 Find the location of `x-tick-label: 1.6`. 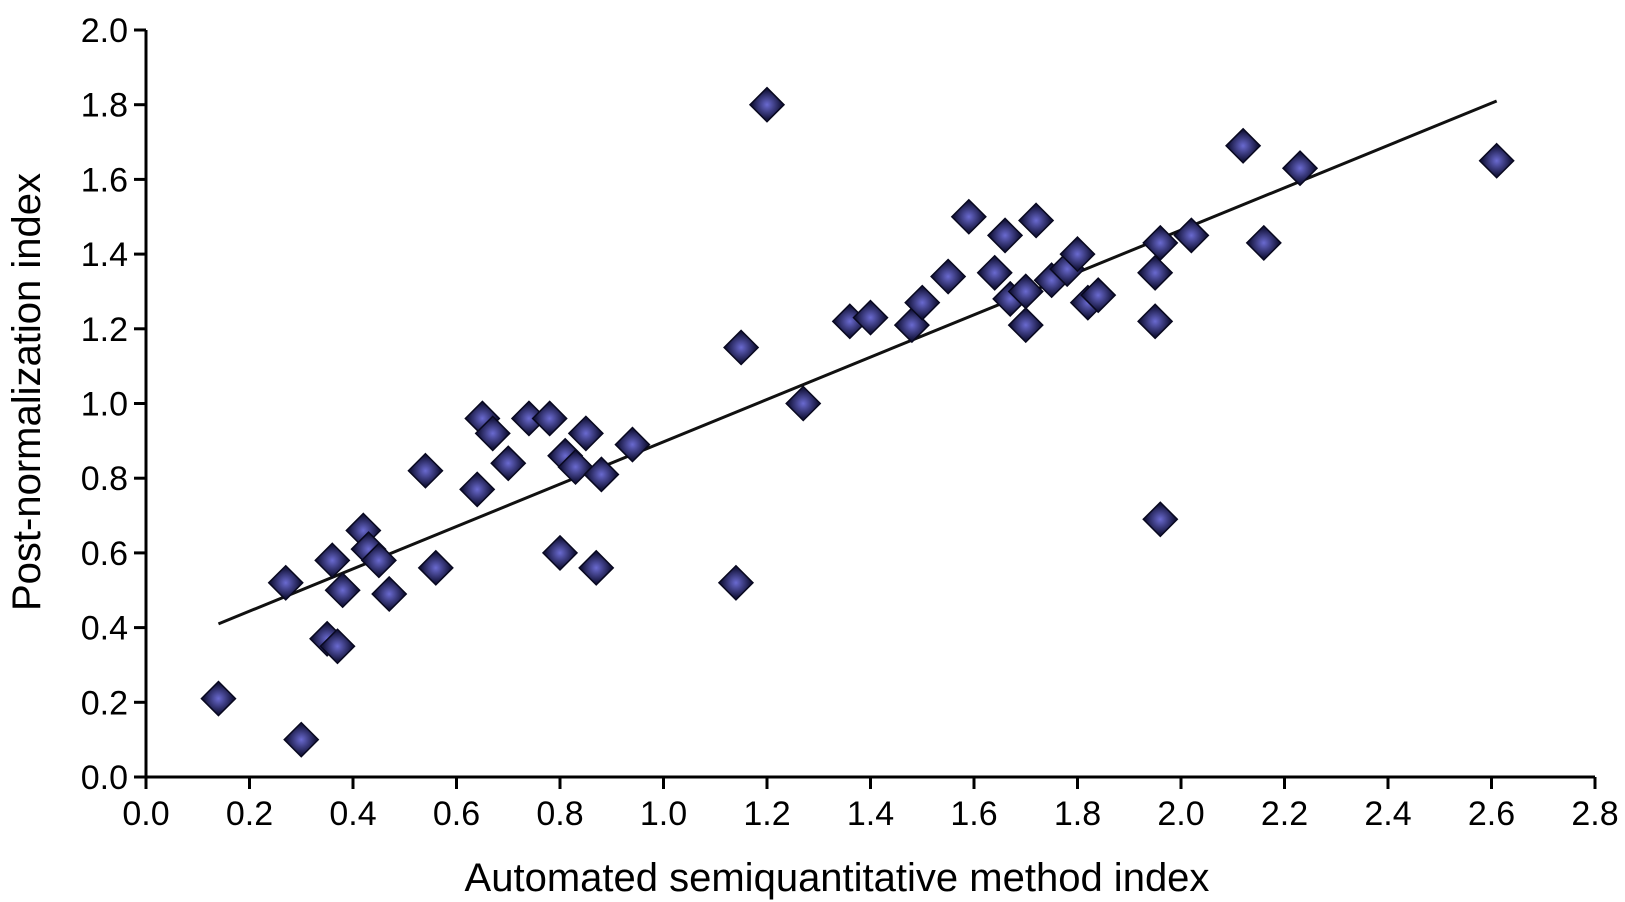

x-tick-label: 1.6 is located at coordinates (973, 814).